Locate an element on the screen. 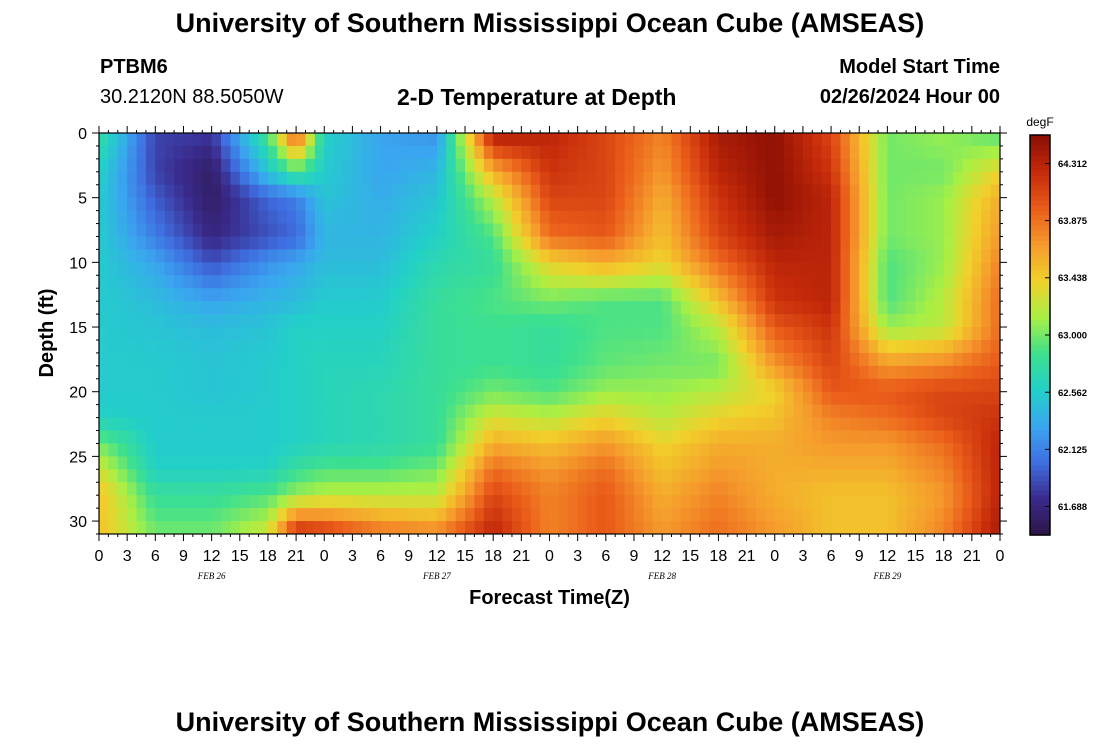  plot-title: 2-D Temperature at Depth is located at coordinates (537, 97).